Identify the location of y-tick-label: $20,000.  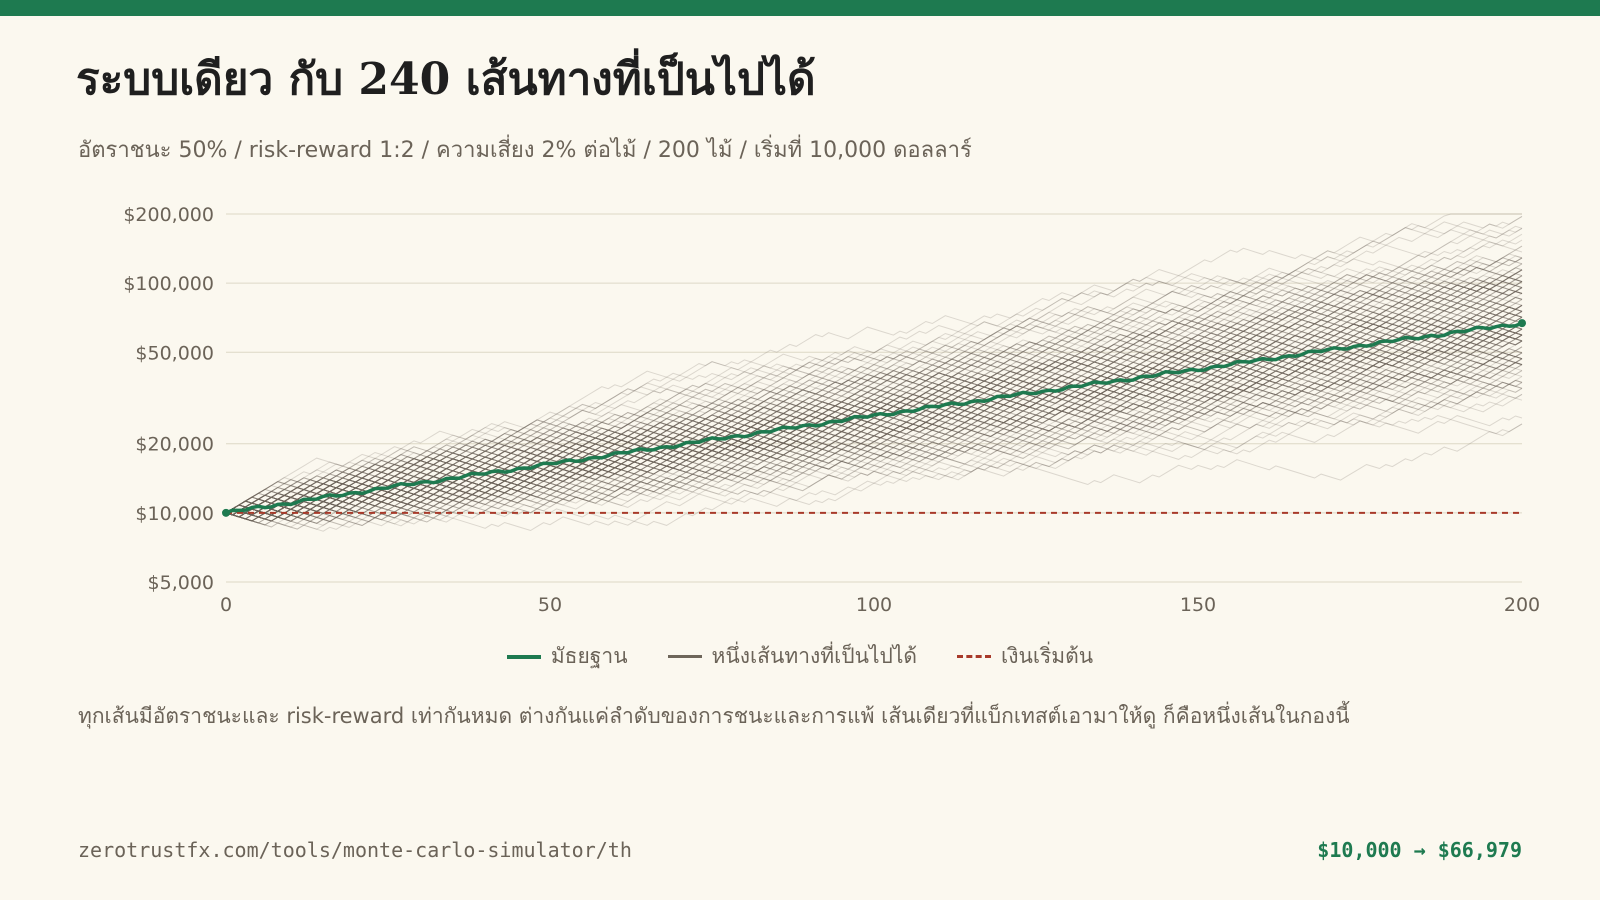
(174, 445).